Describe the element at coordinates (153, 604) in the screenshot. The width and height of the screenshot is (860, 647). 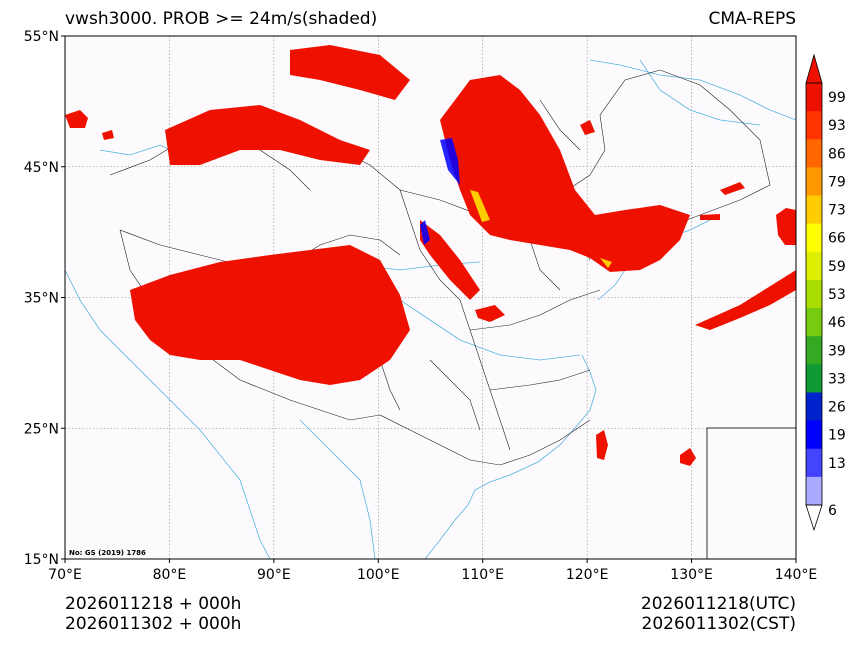
I see `init-time-line1: 2026011218 + 000h` at that location.